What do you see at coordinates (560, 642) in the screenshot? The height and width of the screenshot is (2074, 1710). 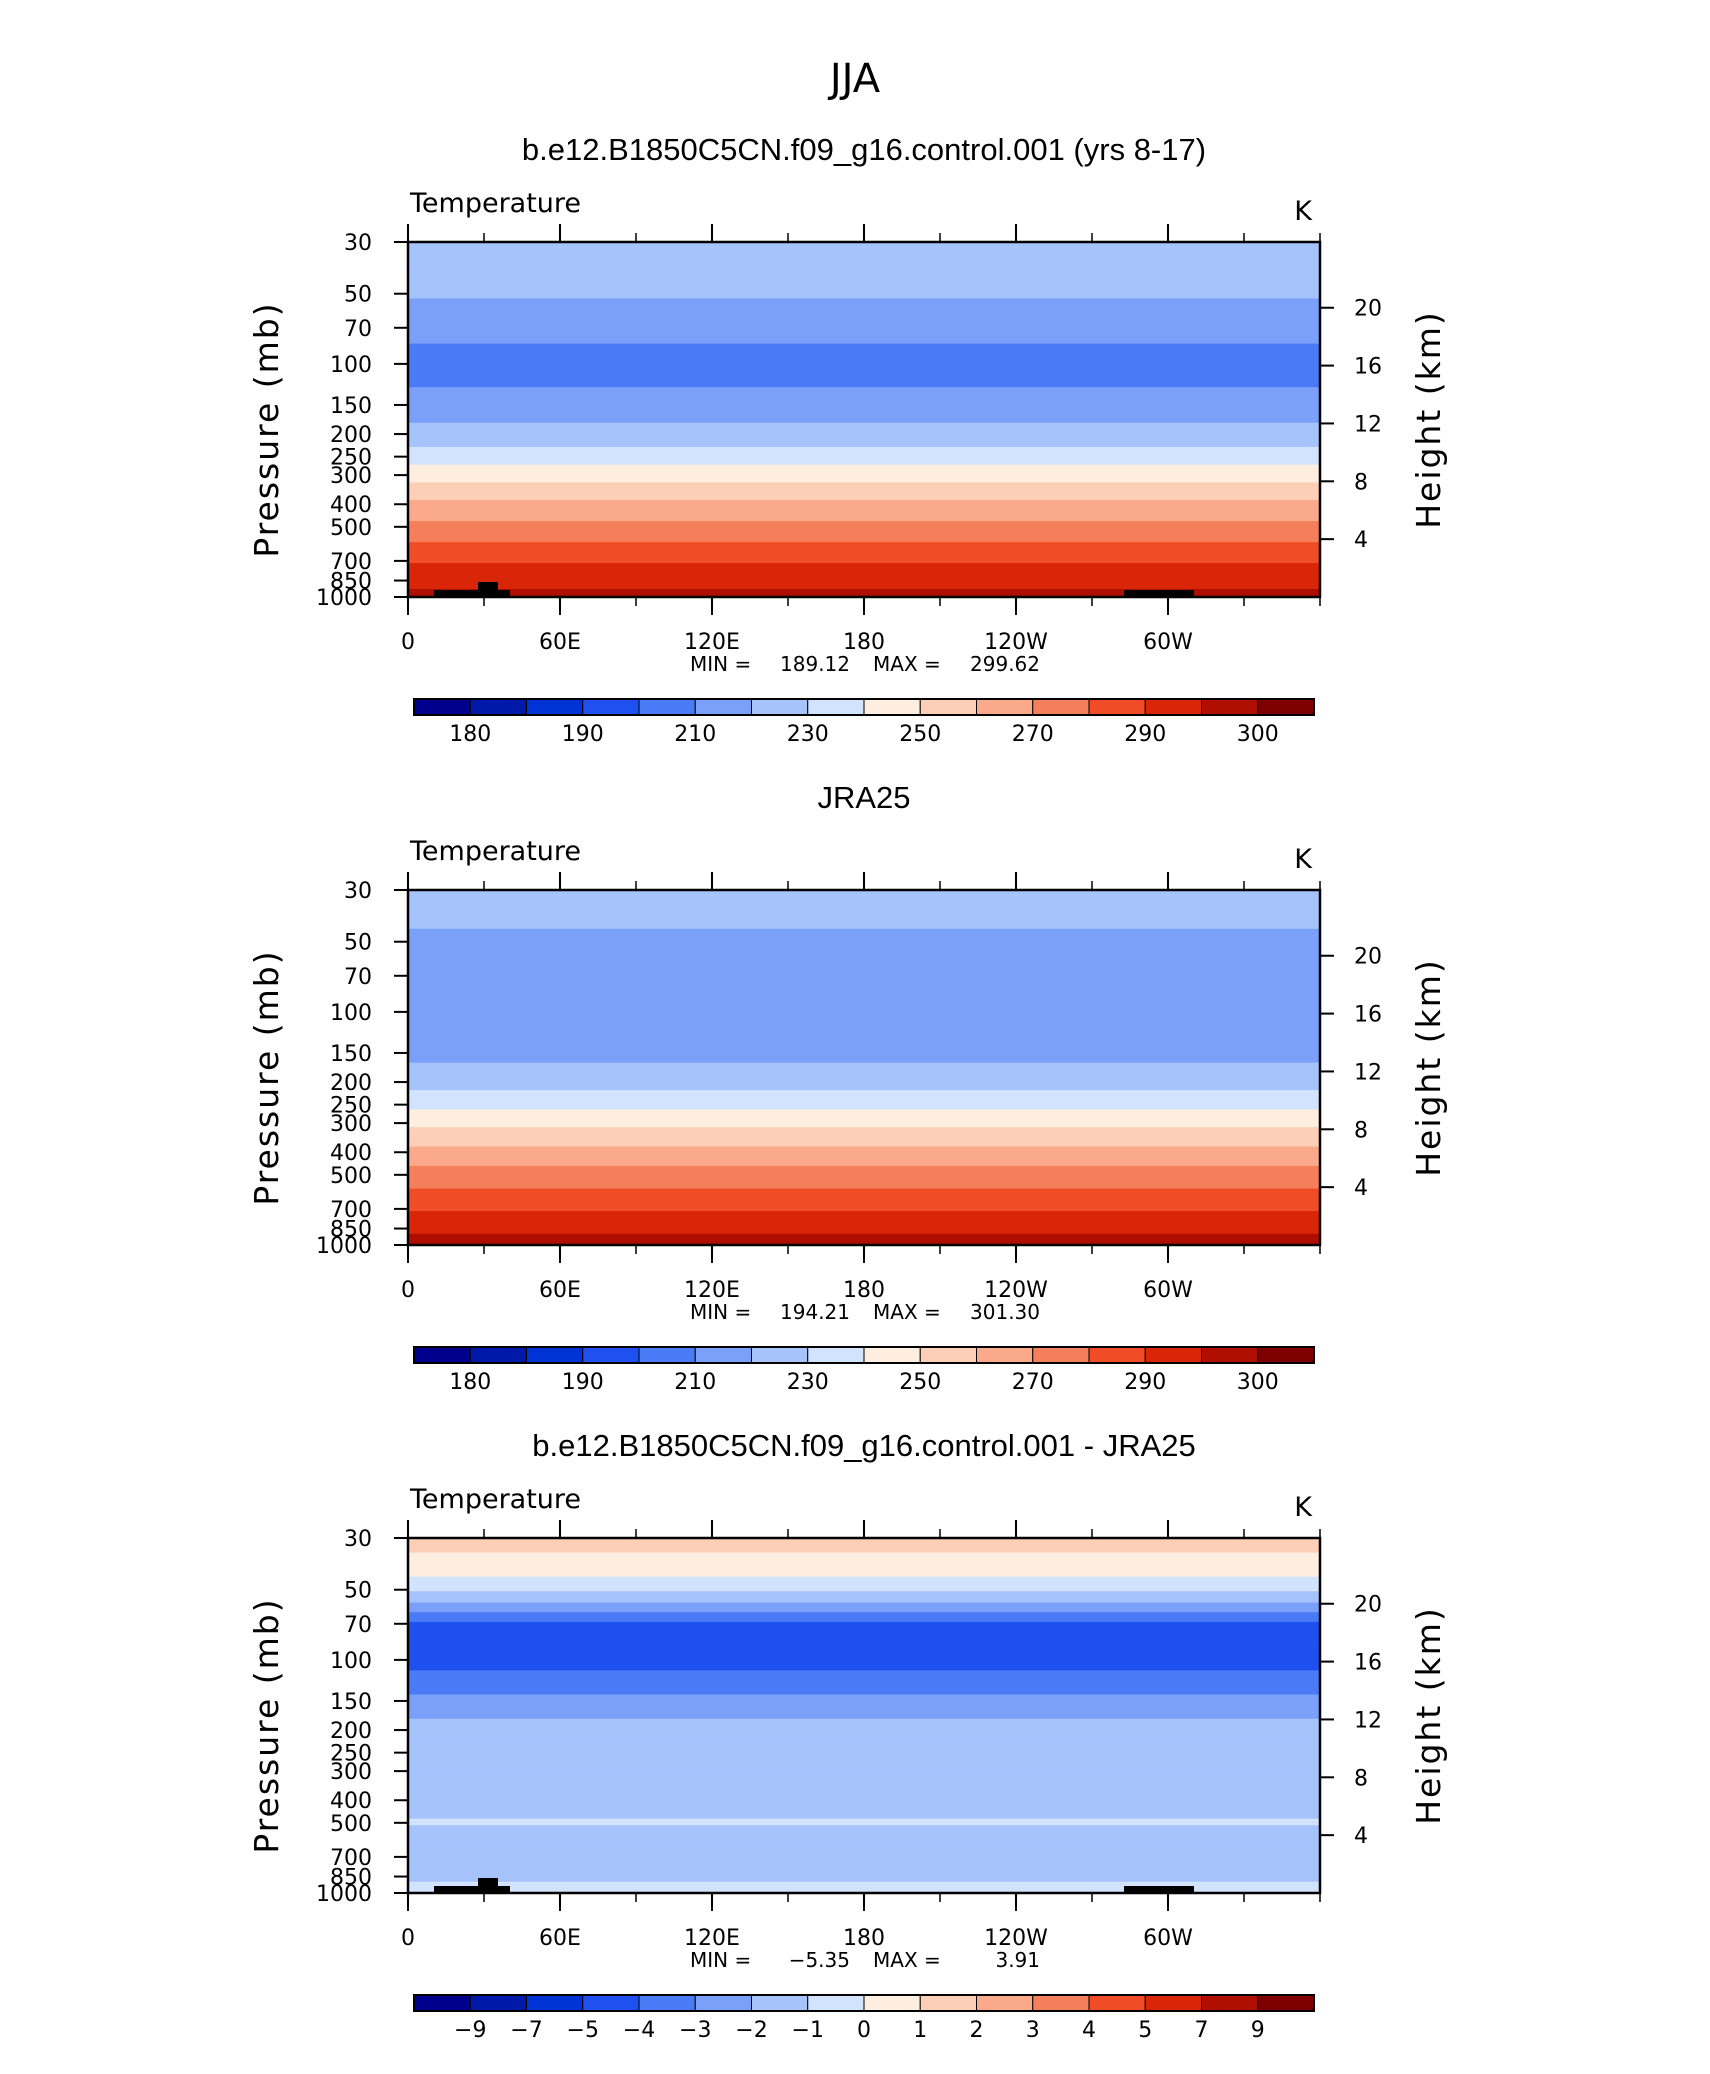 I see `x-tick-label: 60E` at bounding box center [560, 642].